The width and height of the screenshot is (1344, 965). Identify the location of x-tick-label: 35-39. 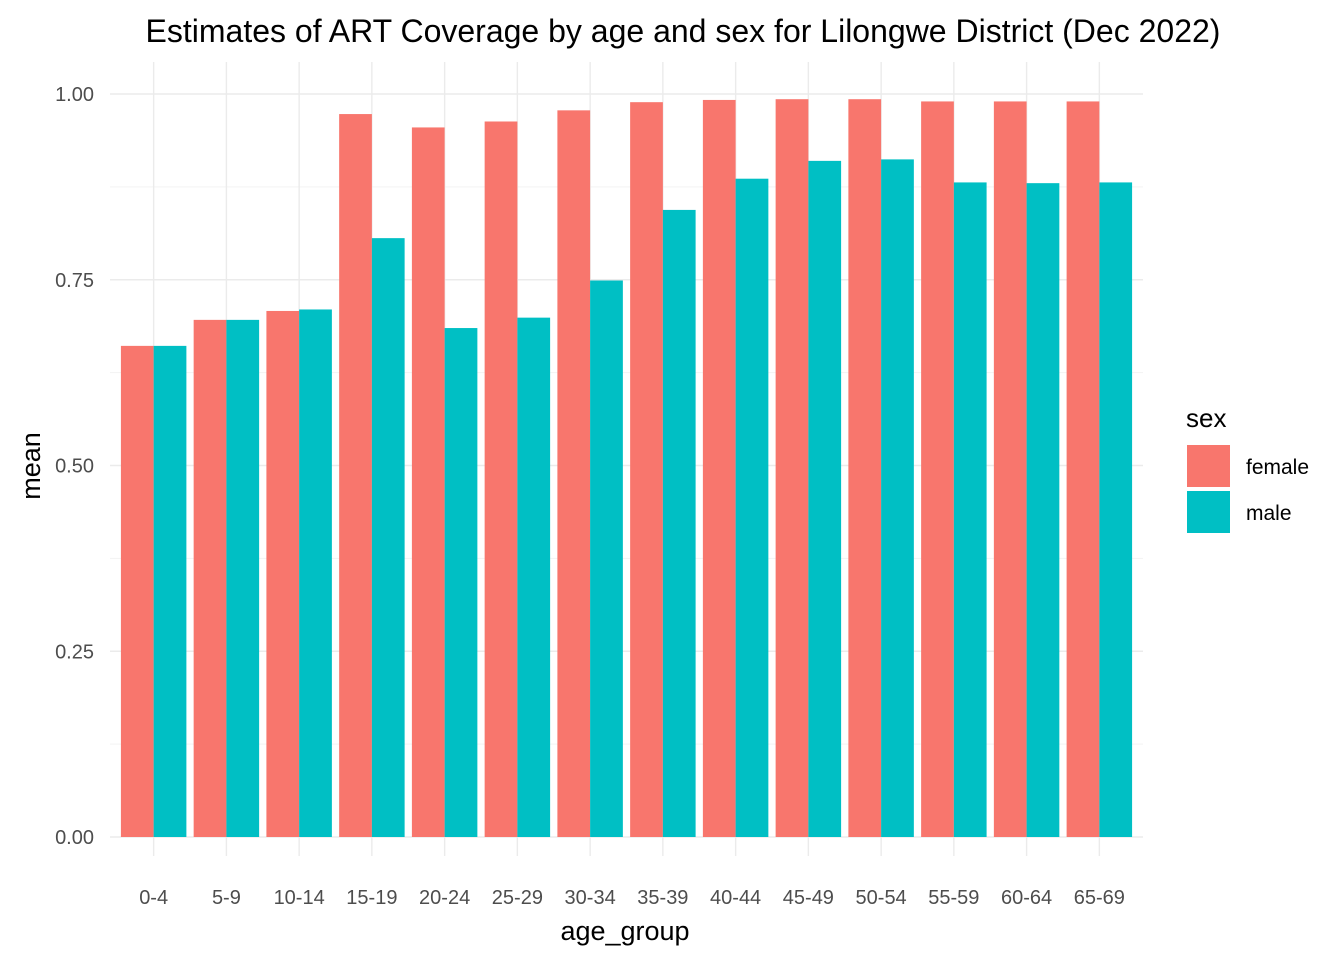
(662, 898).